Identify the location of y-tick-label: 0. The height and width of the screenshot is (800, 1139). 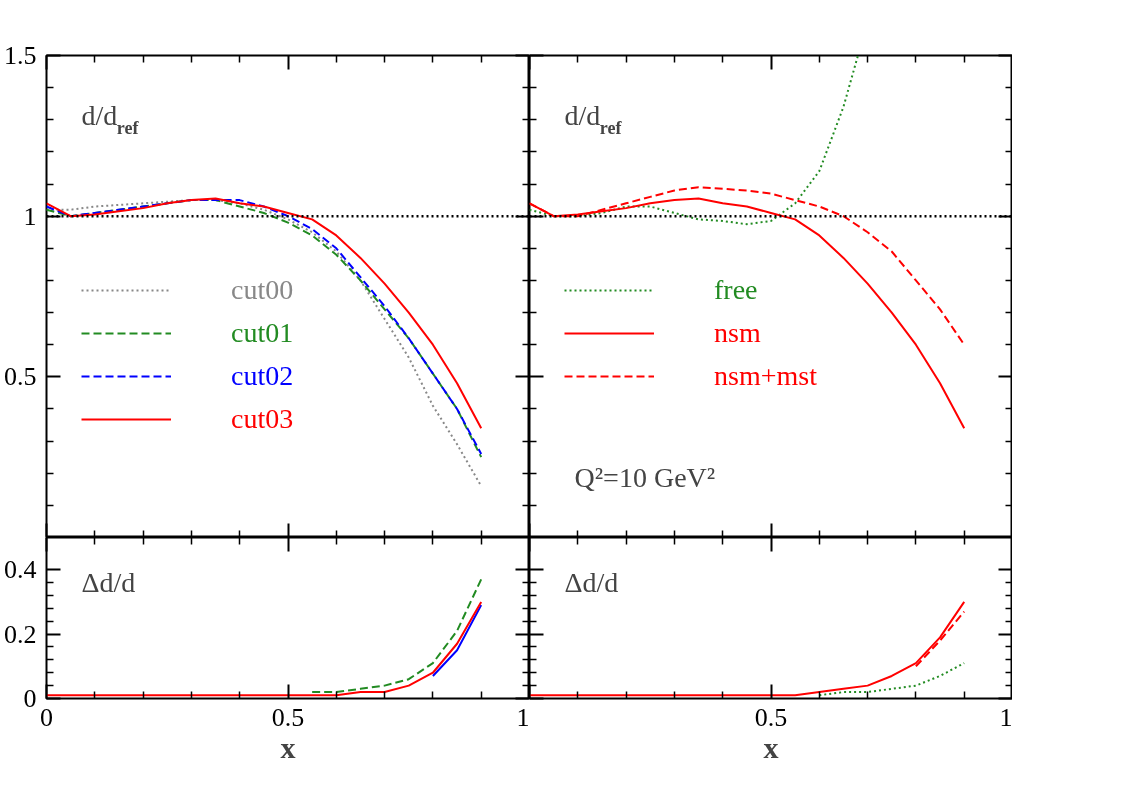
(30, 698).